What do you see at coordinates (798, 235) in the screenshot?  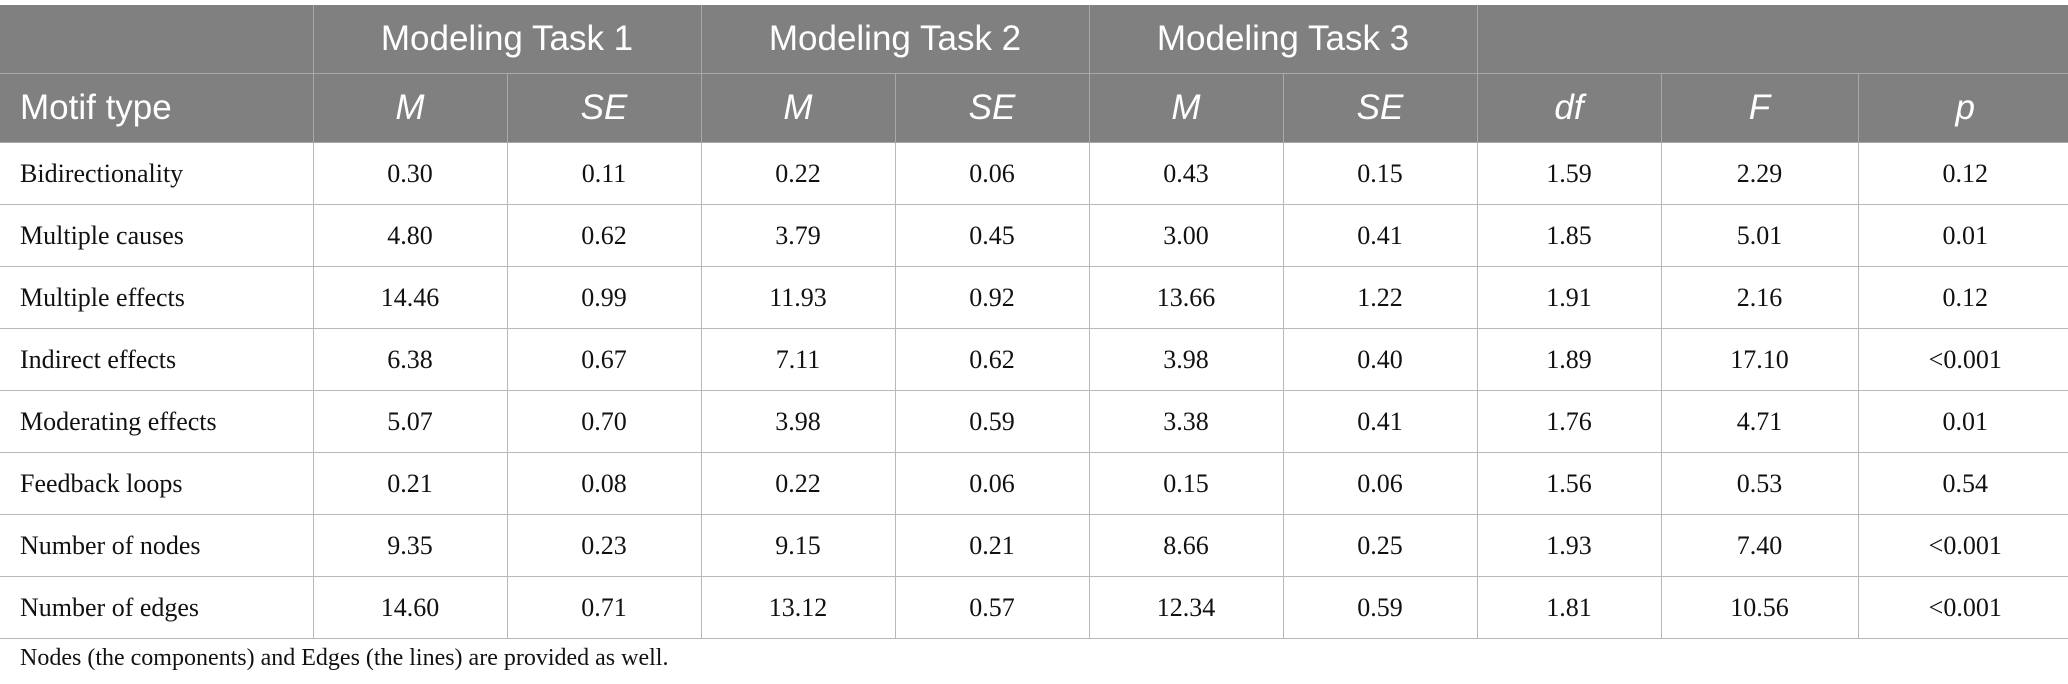 I see `cell-m2: 3.79` at bounding box center [798, 235].